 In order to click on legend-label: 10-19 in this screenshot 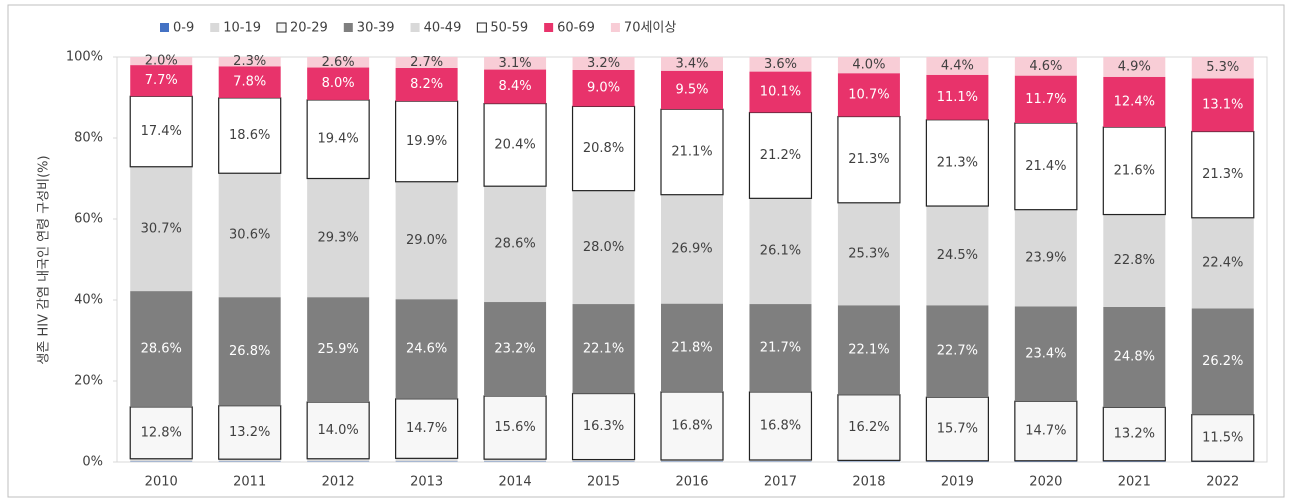, I will do `click(242, 28)`.